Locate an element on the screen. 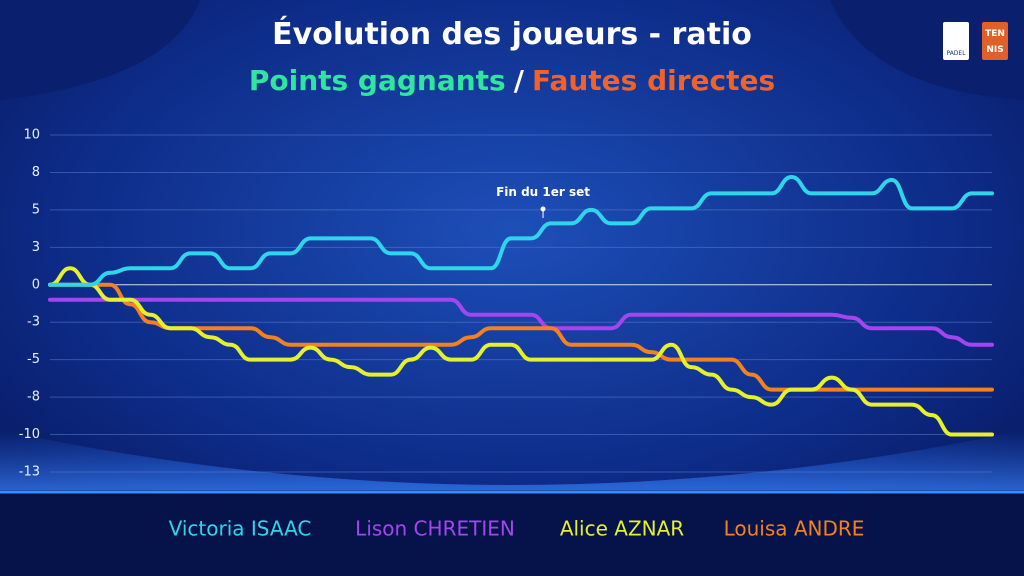  y-tick-label: 0 is located at coordinates (36, 284).